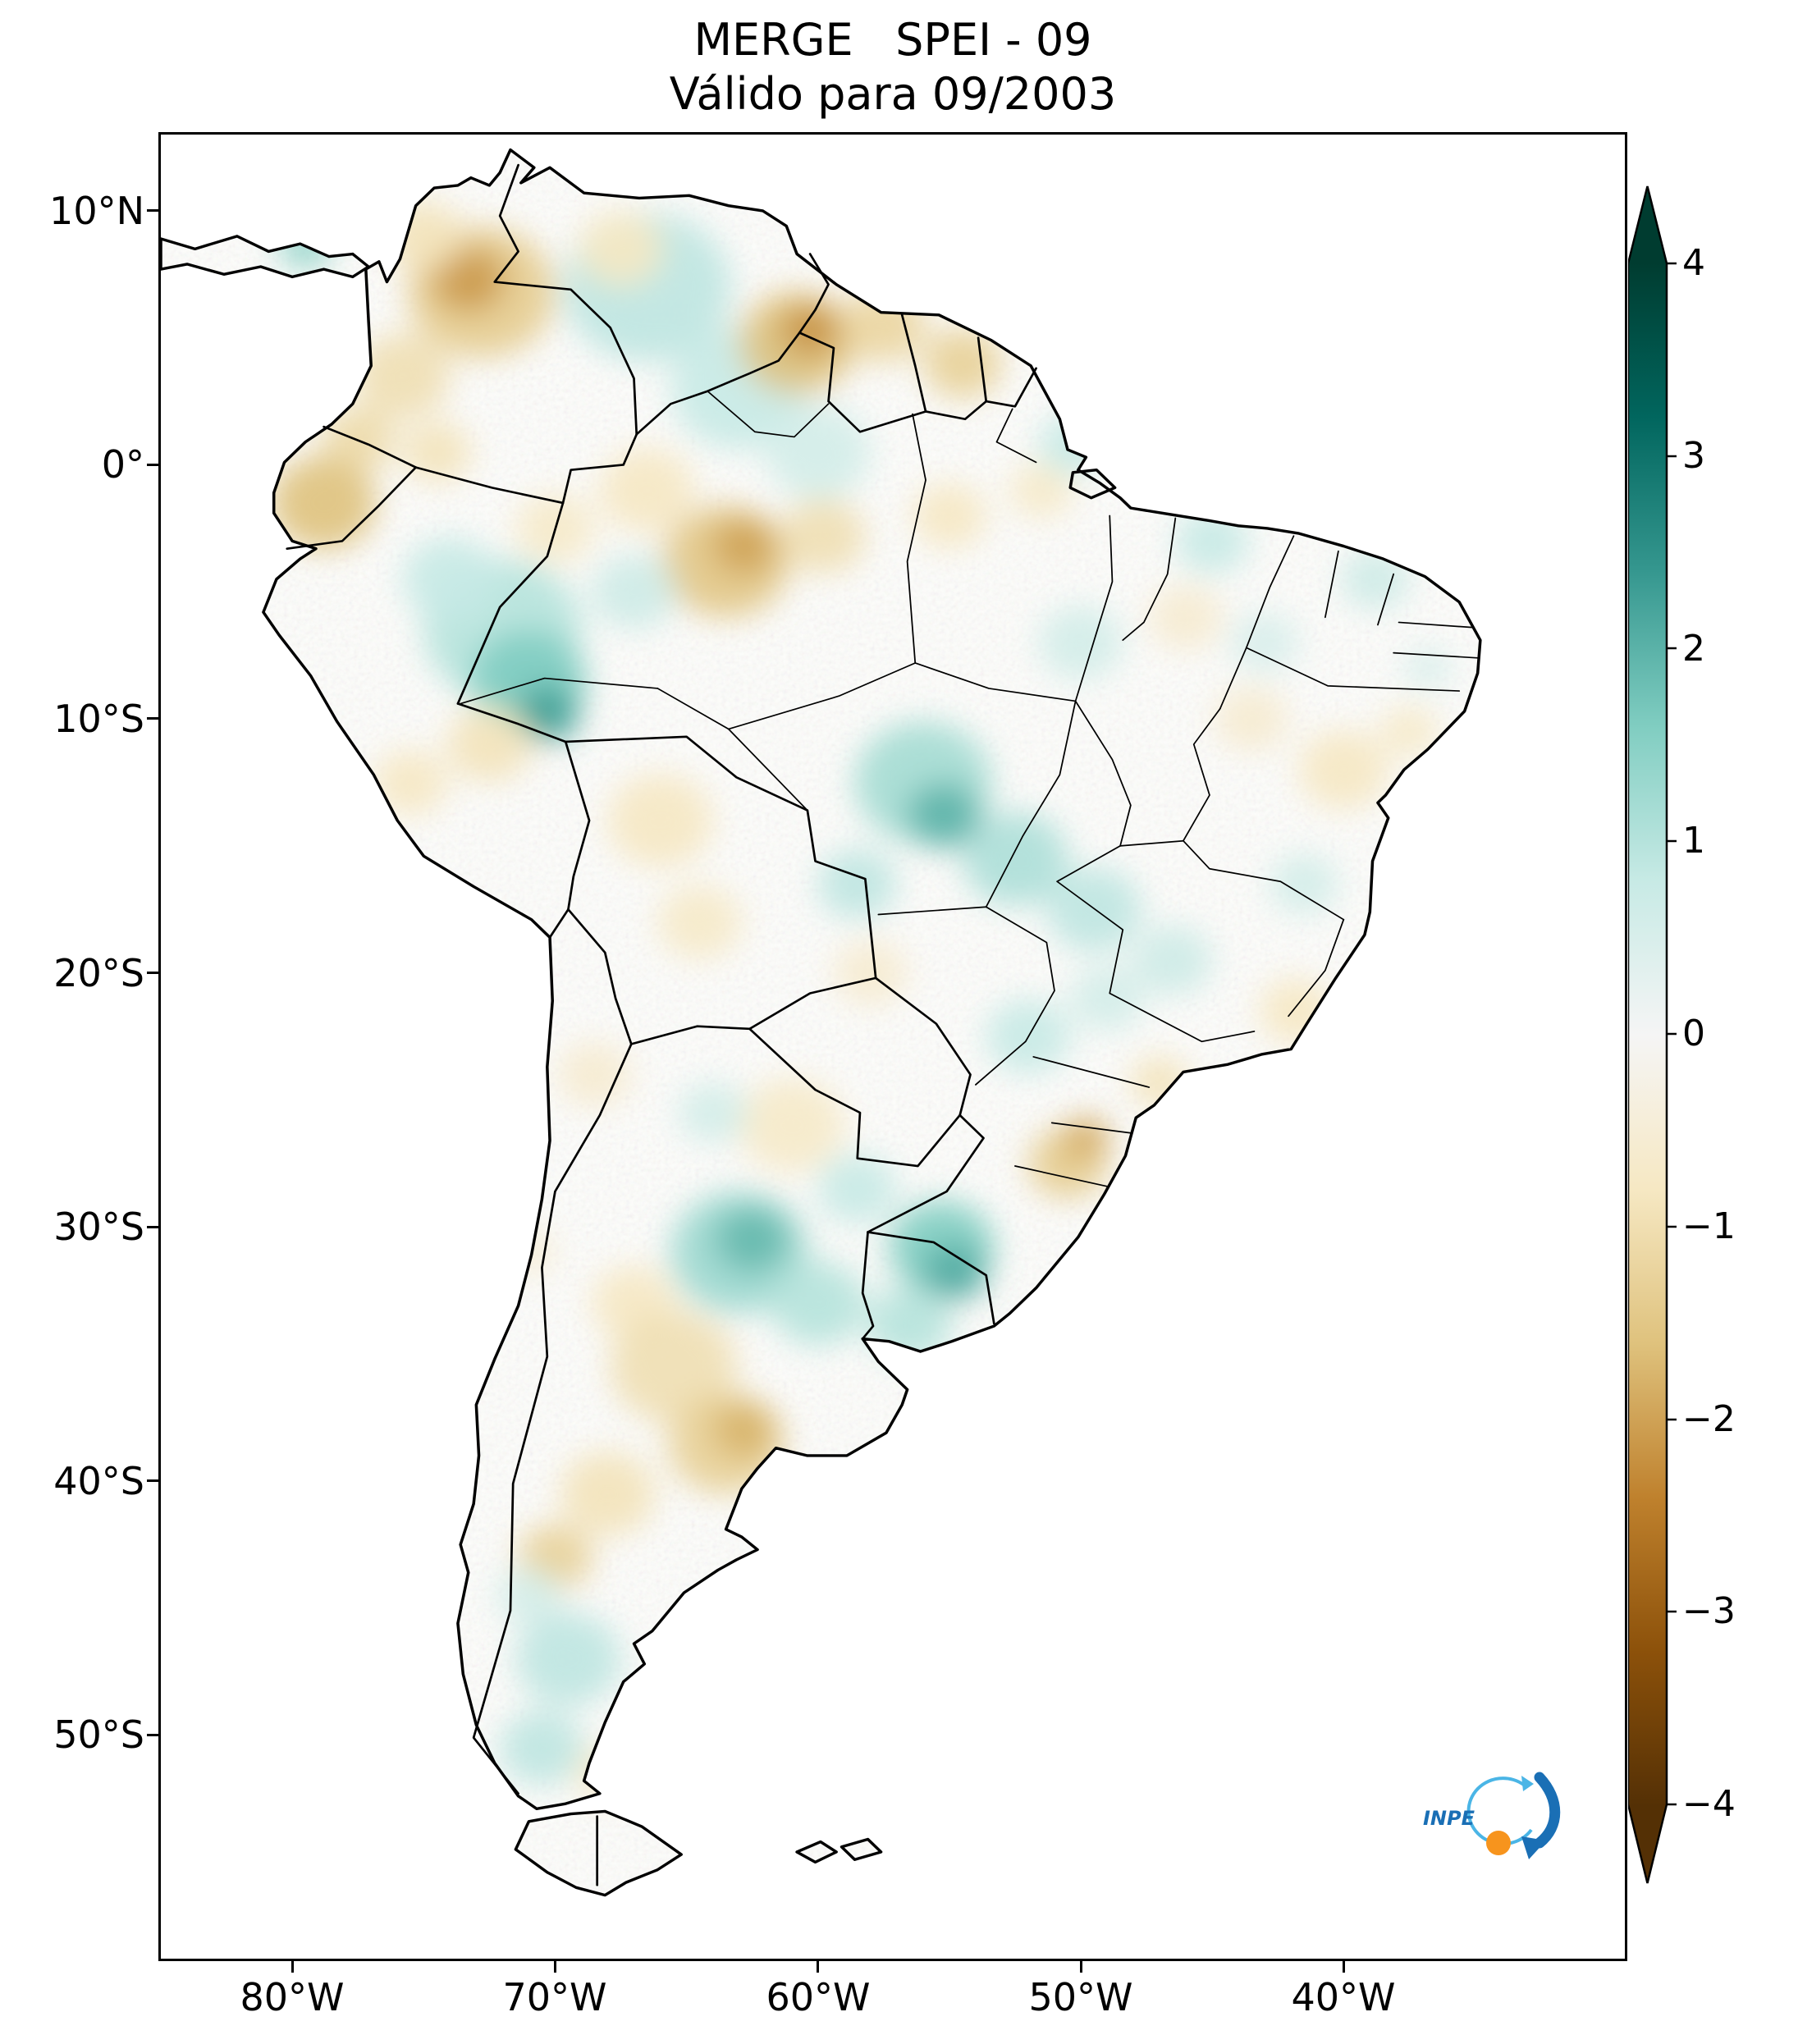 The width and height of the screenshot is (1798, 2044). I want to click on inpe-logo: INPE, so click(1492, 1813).